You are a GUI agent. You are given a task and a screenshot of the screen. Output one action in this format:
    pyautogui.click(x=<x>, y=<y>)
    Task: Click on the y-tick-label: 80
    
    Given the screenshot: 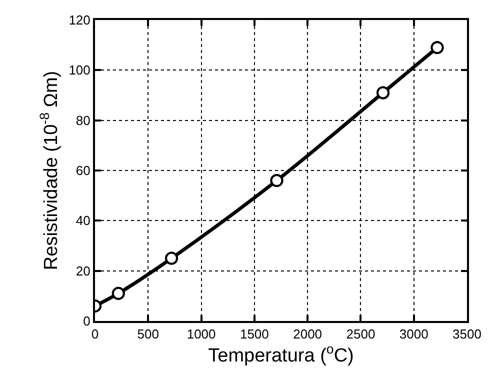 What is the action you would take?
    pyautogui.click(x=83, y=120)
    